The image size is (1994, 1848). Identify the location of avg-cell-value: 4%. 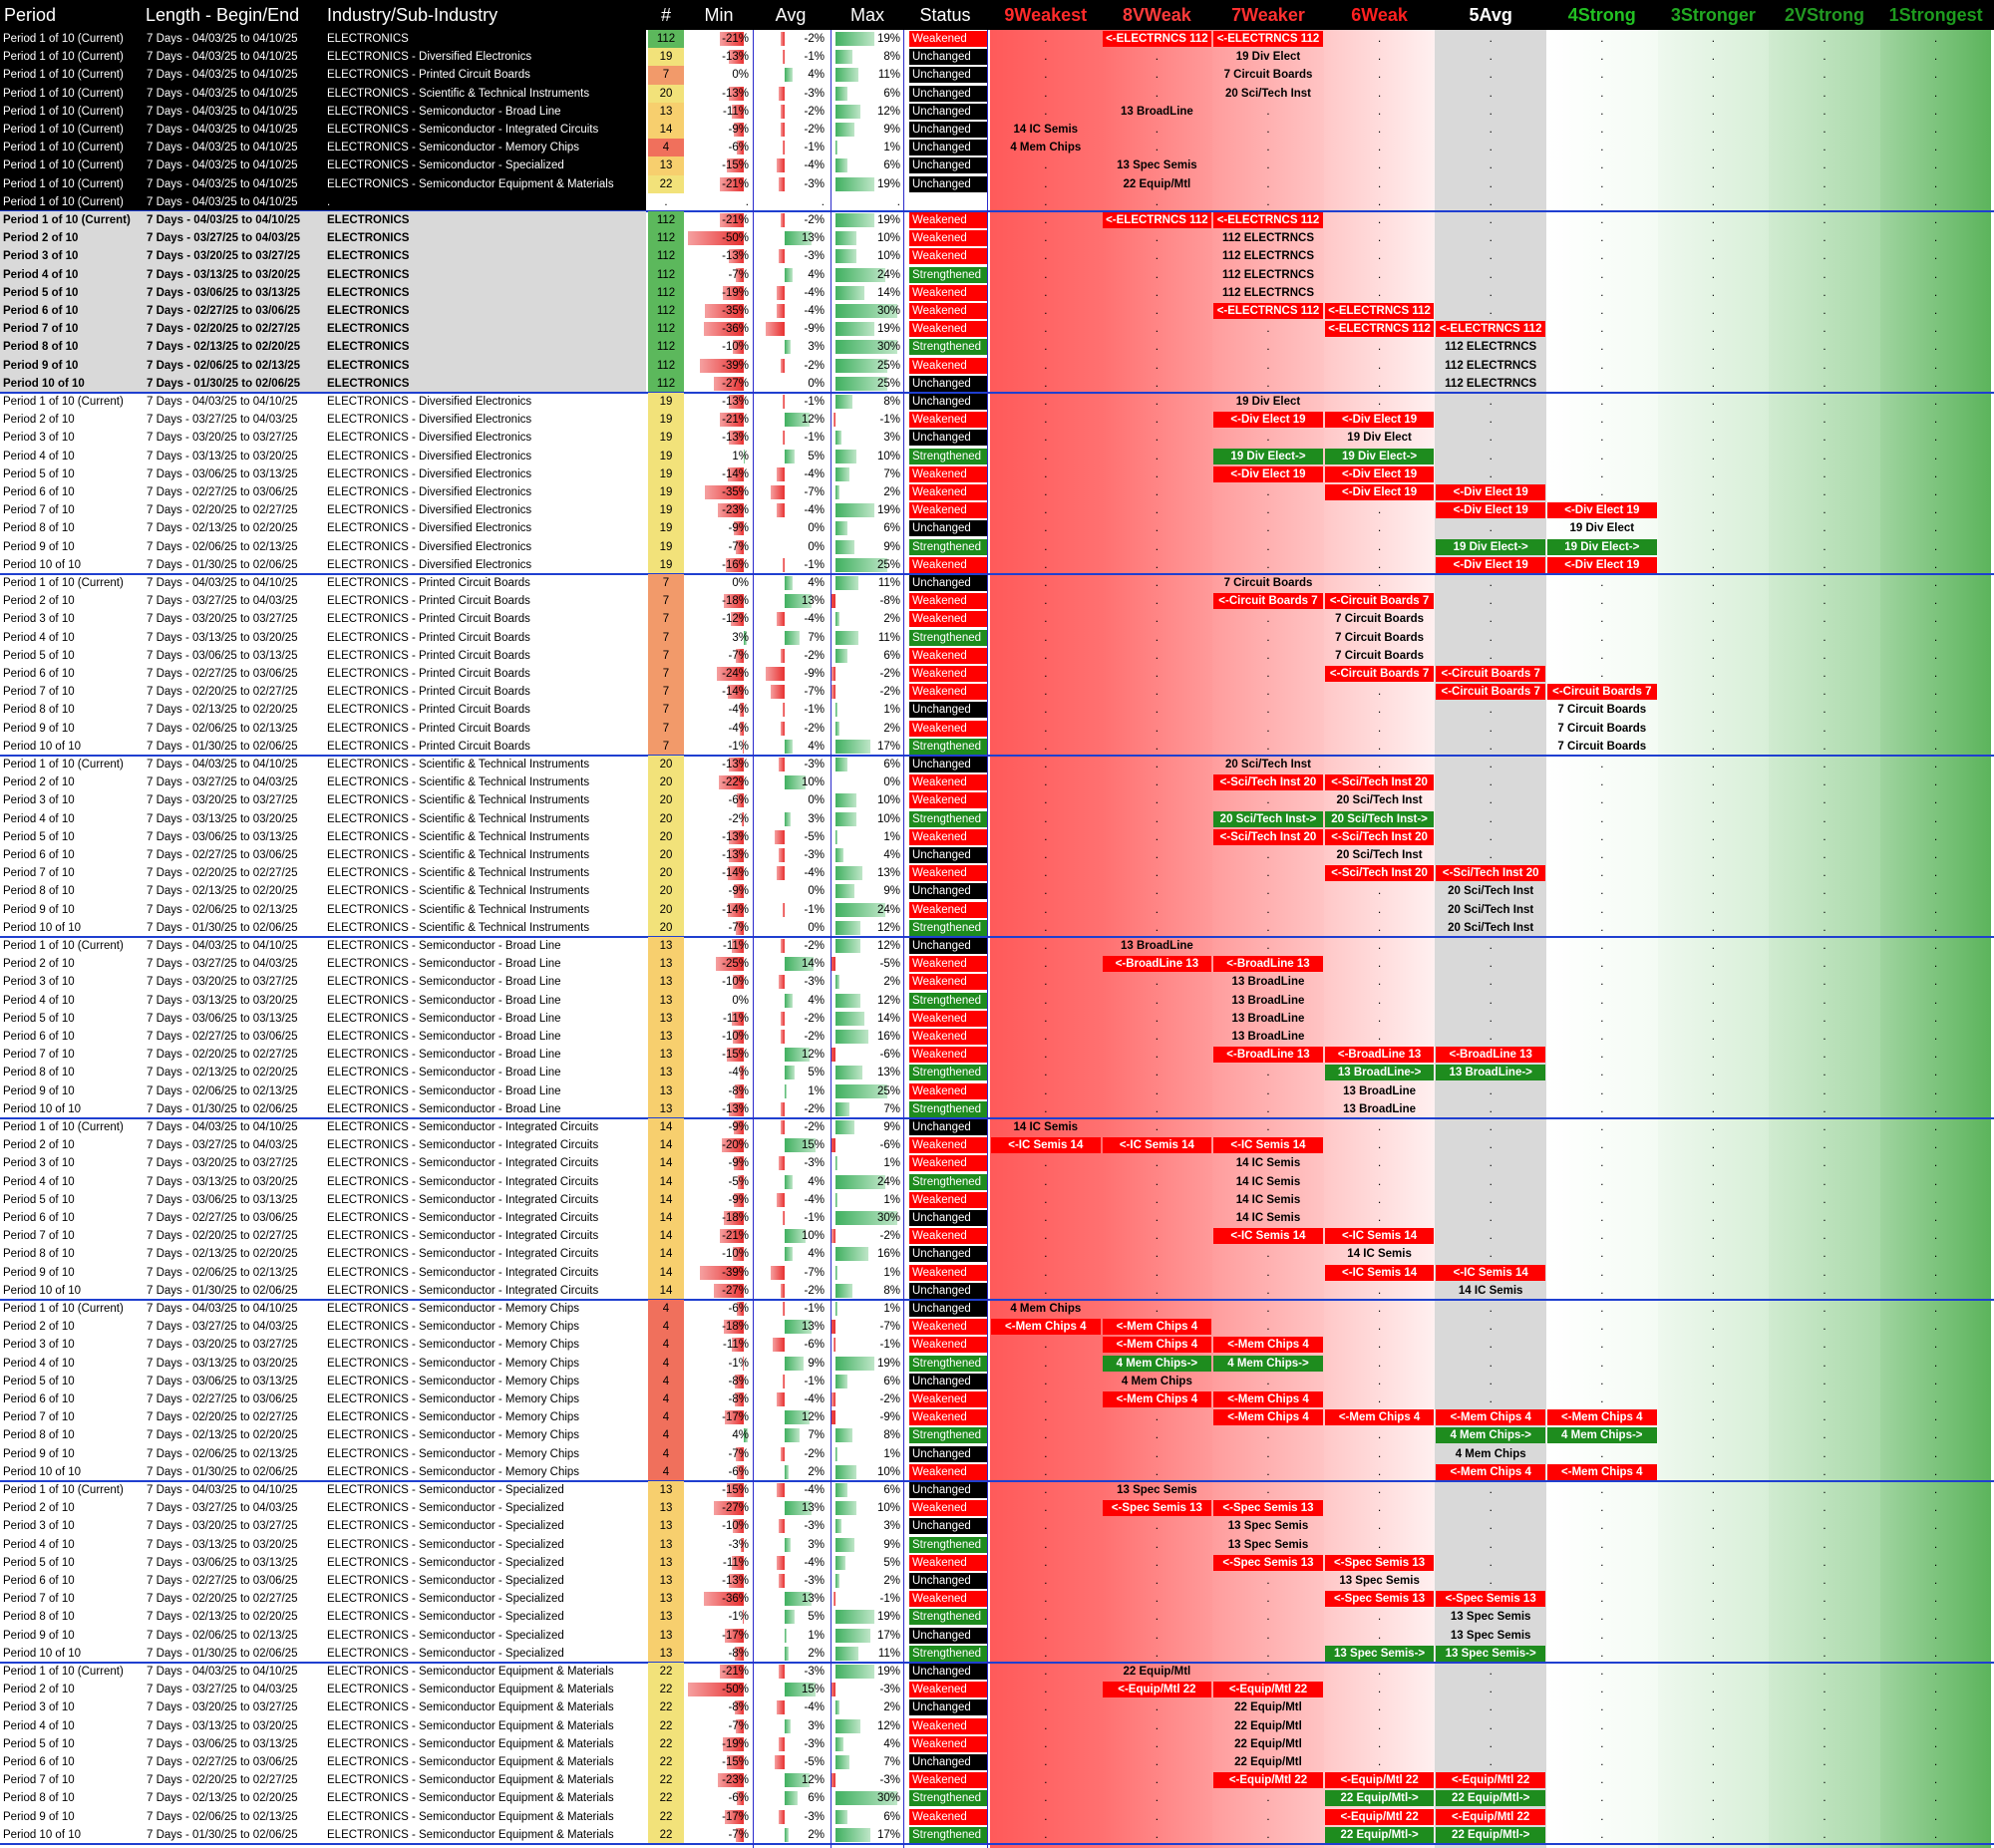
(816, 1182).